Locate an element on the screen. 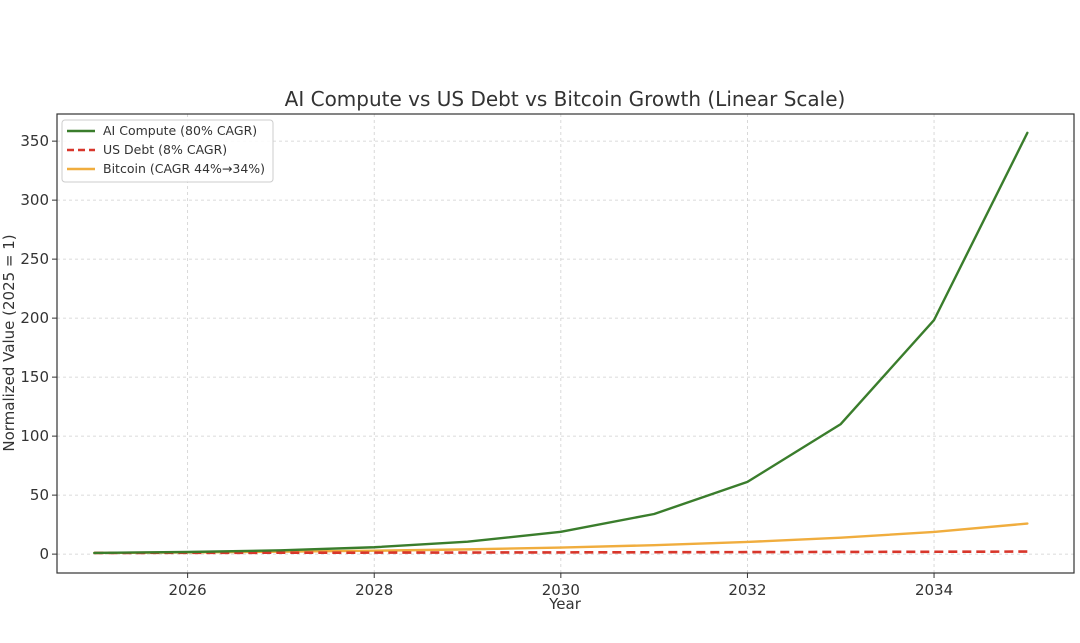 This screenshot has height=643, width=1080. y-tick-label: 200 is located at coordinates (34, 318).